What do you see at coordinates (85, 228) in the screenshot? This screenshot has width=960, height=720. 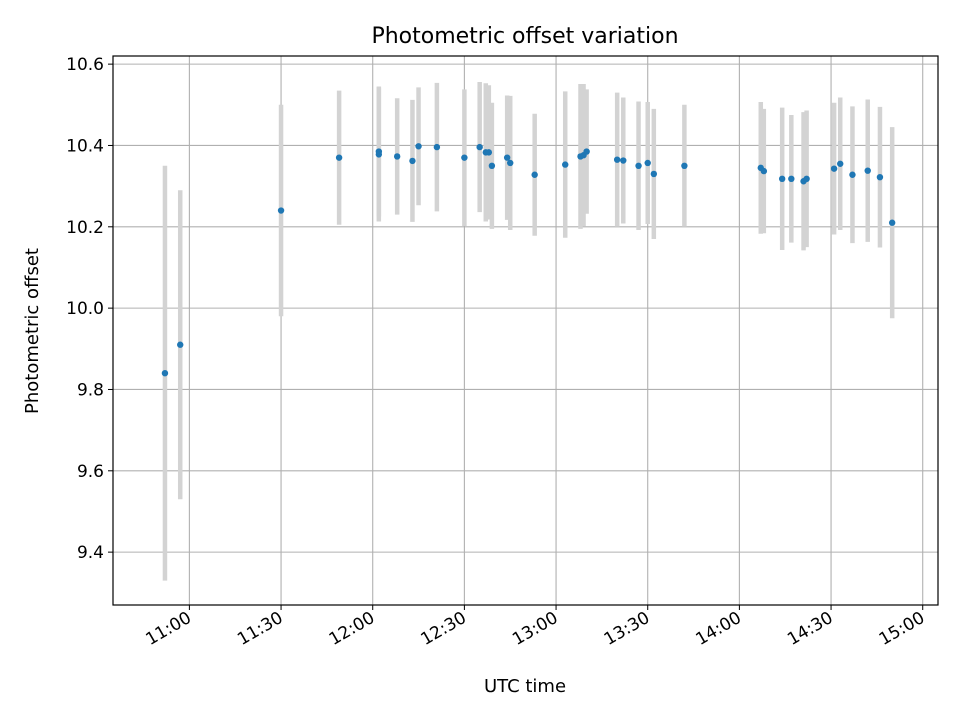 I see `y-tick-label: 10.2` at bounding box center [85, 228].